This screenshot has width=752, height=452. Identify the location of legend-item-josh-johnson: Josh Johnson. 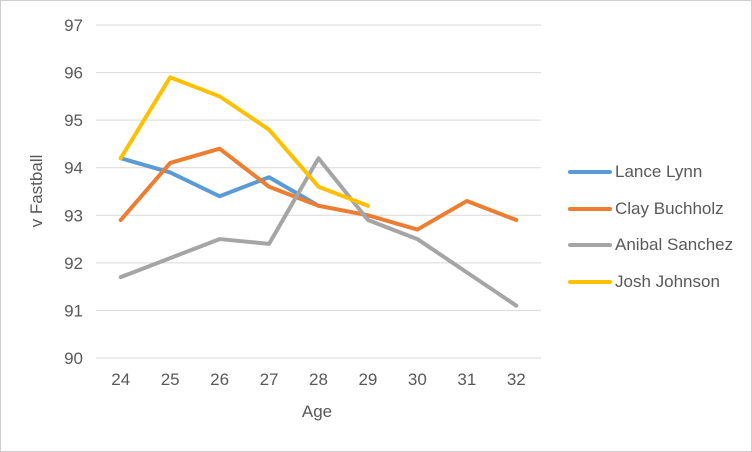
(650, 282).